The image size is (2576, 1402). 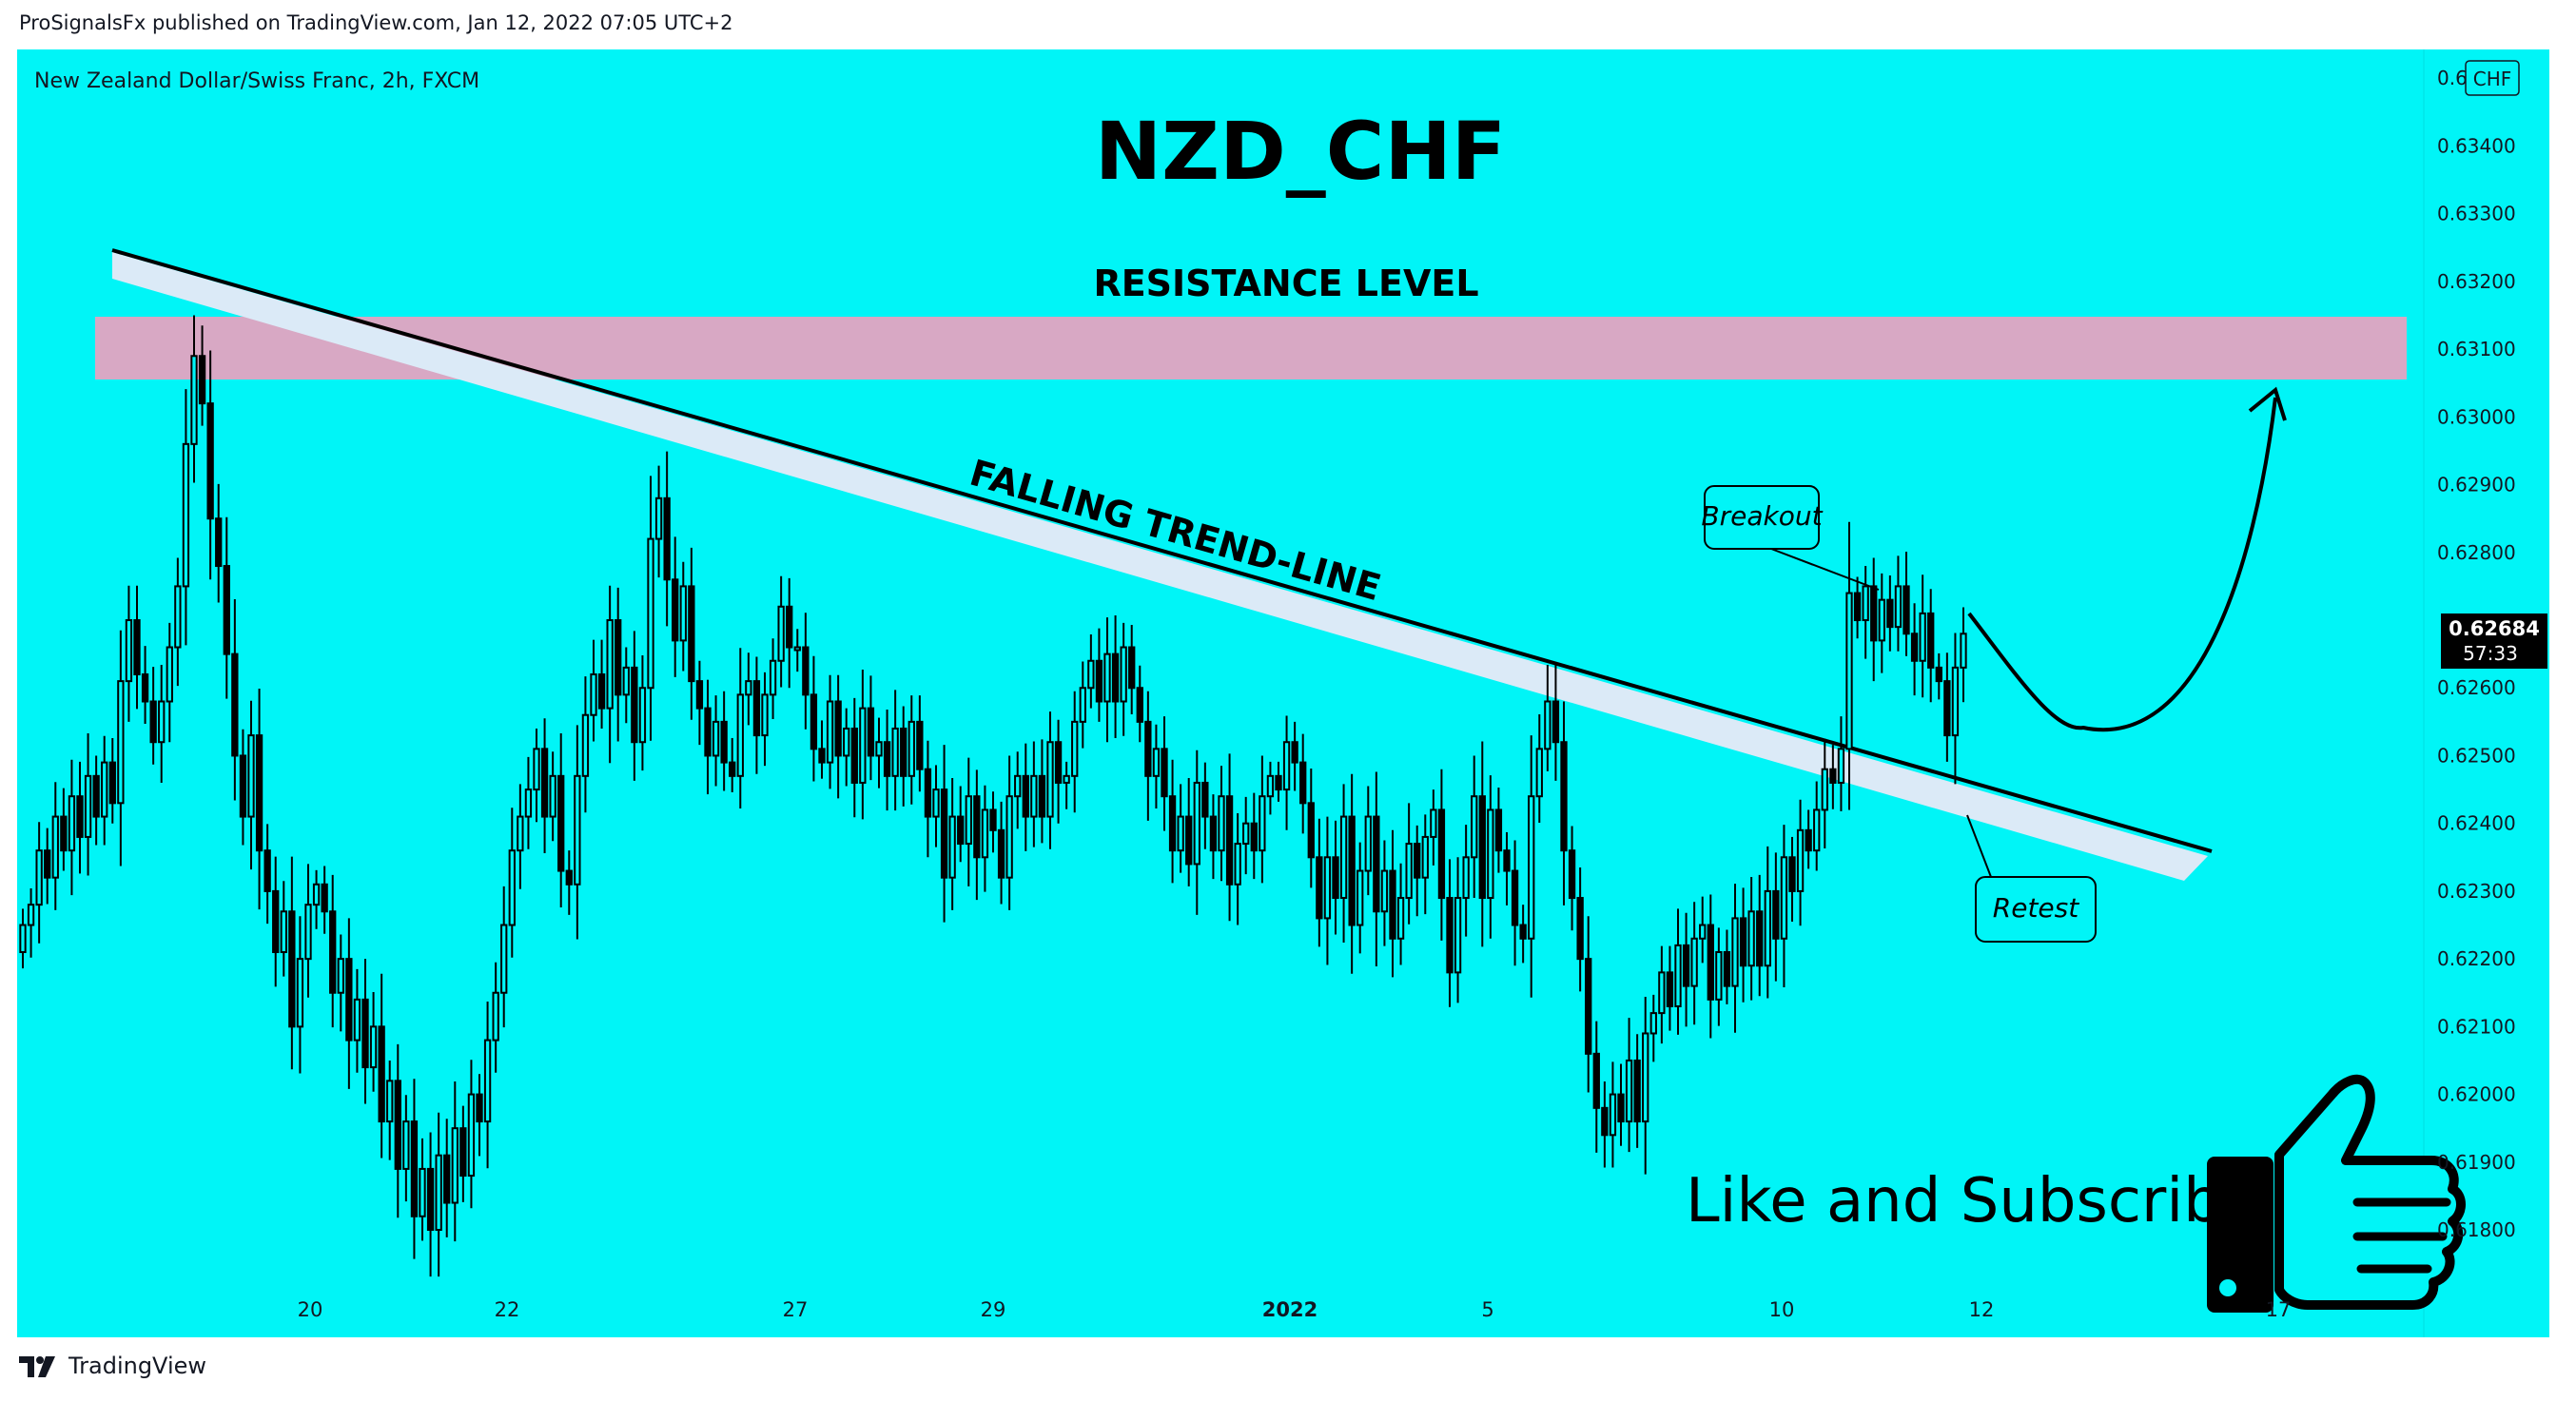 I want to click on current-price-countdown: 57:33, so click(x=2491, y=653).